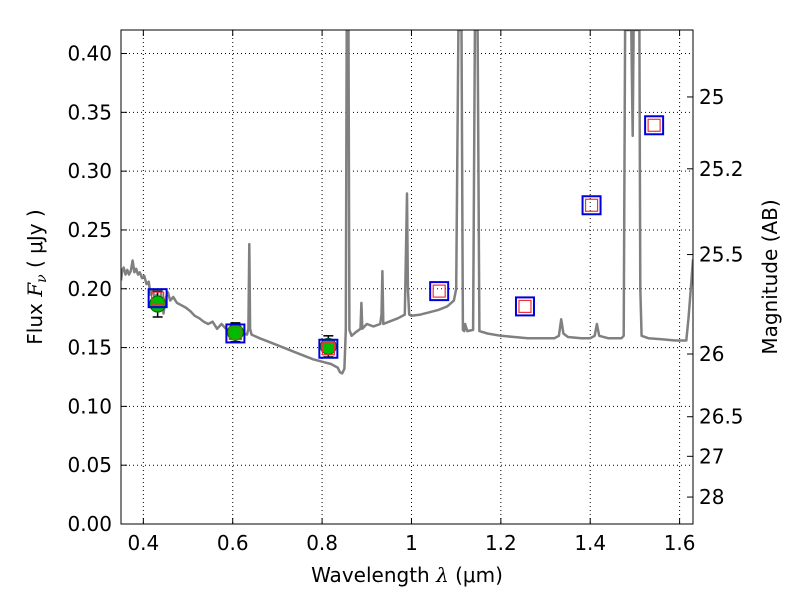  Describe the element at coordinates (442, 575) in the screenshot. I see `x-label-symbol: λ` at that location.